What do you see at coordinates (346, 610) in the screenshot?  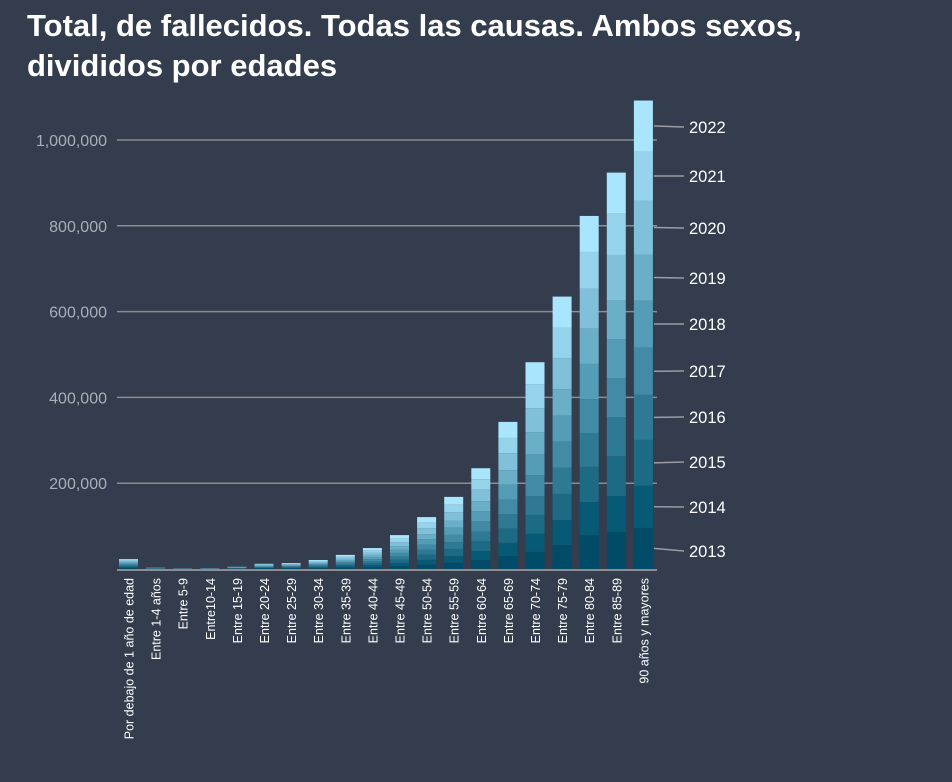 I see `x-tick-label: Entre 35-39` at bounding box center [346, 610].